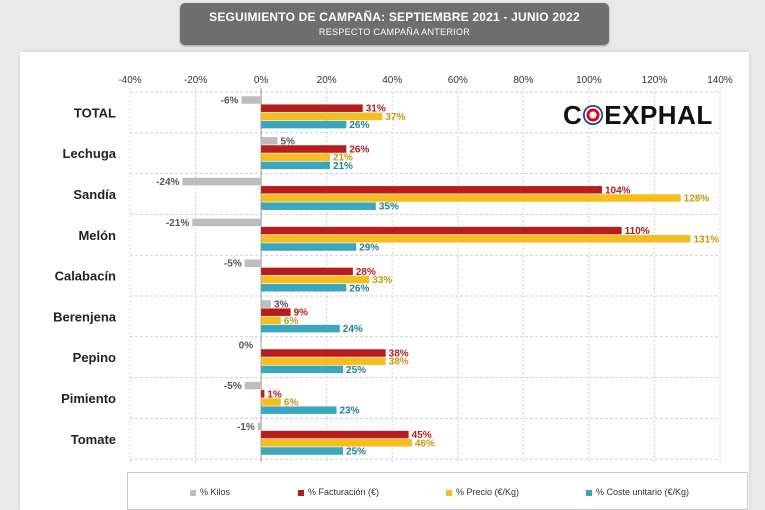 The height and width of the screenshot is (510, 765). I want to click on value-label-kilos-total: -6%, so click(230, 101).